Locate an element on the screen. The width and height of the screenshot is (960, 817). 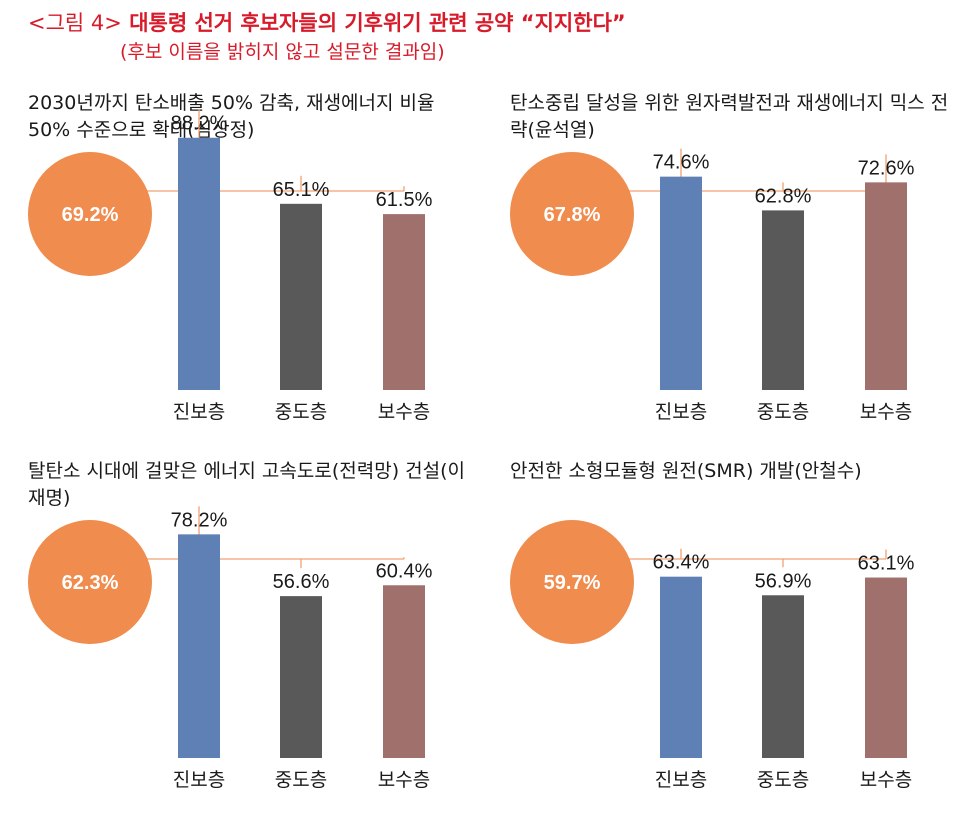
value-label: 63.4% is located at coordinates (681, 563).